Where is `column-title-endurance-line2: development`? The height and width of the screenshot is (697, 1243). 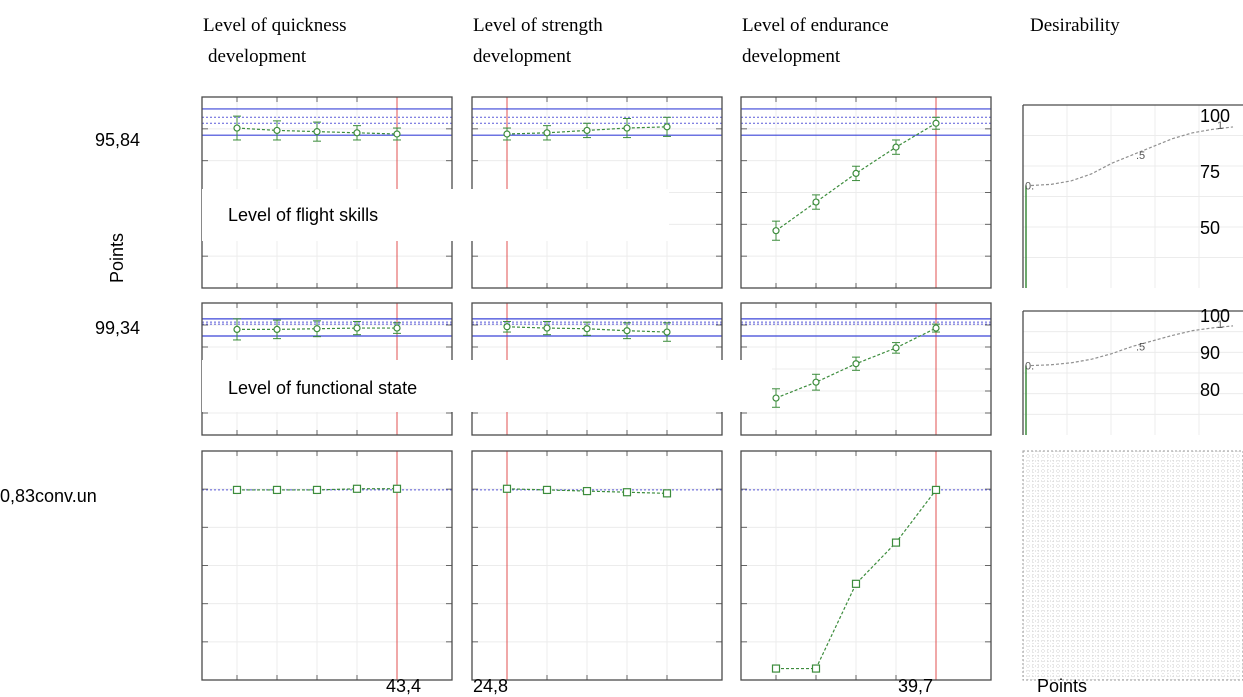 column-title-endurance-line2: development is located at coordinates (791, 56).